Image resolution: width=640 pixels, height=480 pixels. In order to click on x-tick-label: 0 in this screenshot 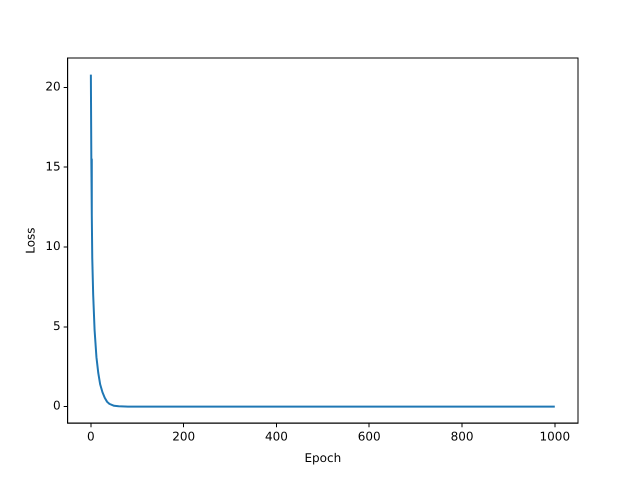, I will do `click(91, 437)`.